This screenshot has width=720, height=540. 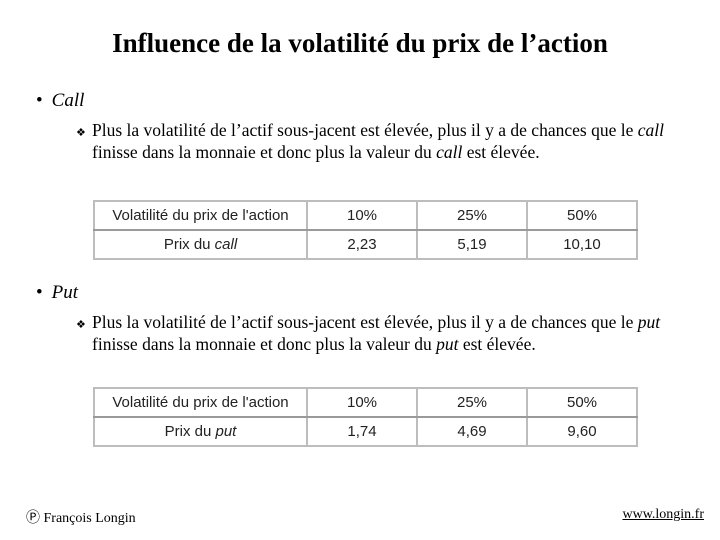 What do you see at coordinates (81, 518) in the screenshot?
I see `footer-author: Ⓟ François Longin` at bounding box center [81, 518].